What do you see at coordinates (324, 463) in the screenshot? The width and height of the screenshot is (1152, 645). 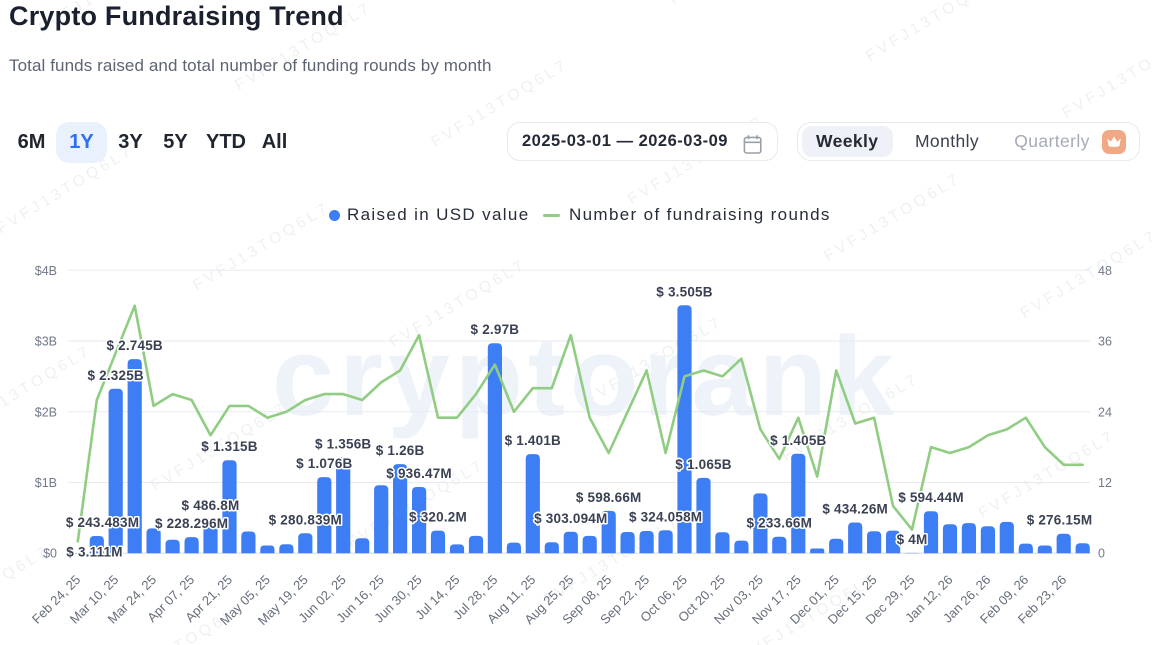 I see `svg-text: $ 1.076B` at bounding box center [324, 463].